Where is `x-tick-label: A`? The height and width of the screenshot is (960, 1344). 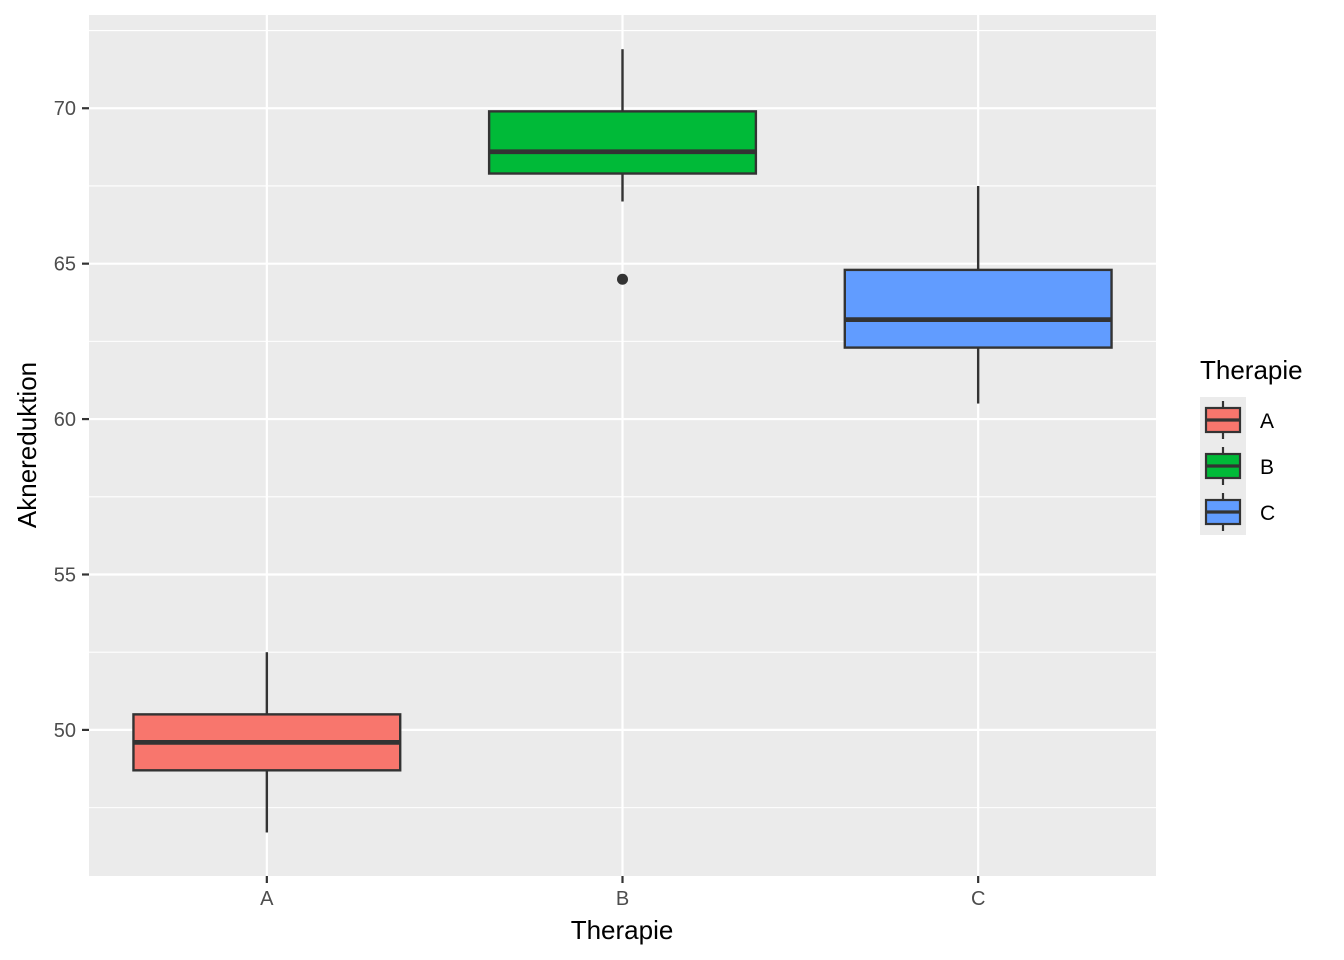
x-tick-label: A is located at coordinates (267, 899).